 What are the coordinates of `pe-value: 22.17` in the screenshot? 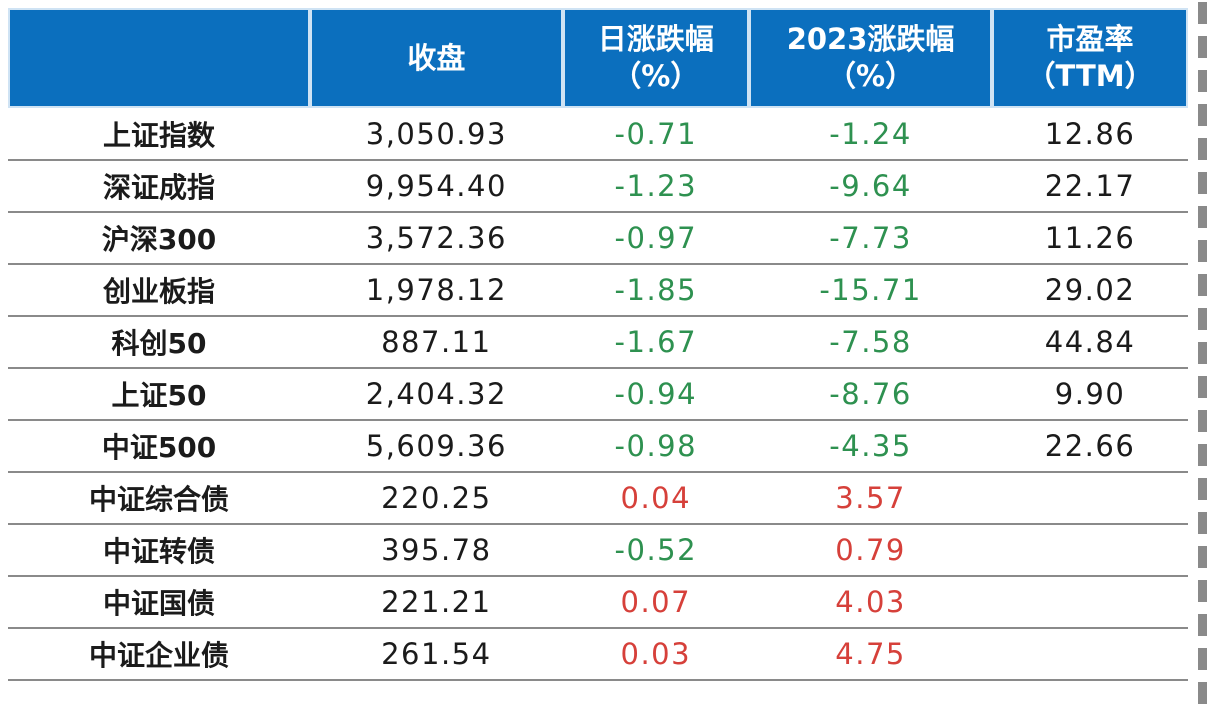 It's located at (1090, 186).